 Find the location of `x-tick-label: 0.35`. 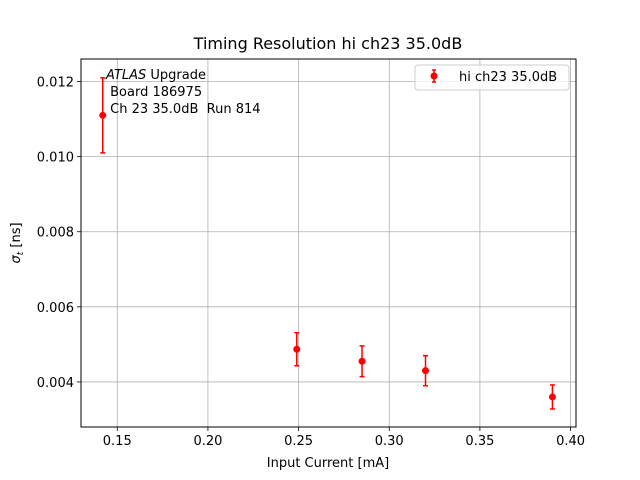

x-tick-label: 0.35 is located at coordinates (479, 441).